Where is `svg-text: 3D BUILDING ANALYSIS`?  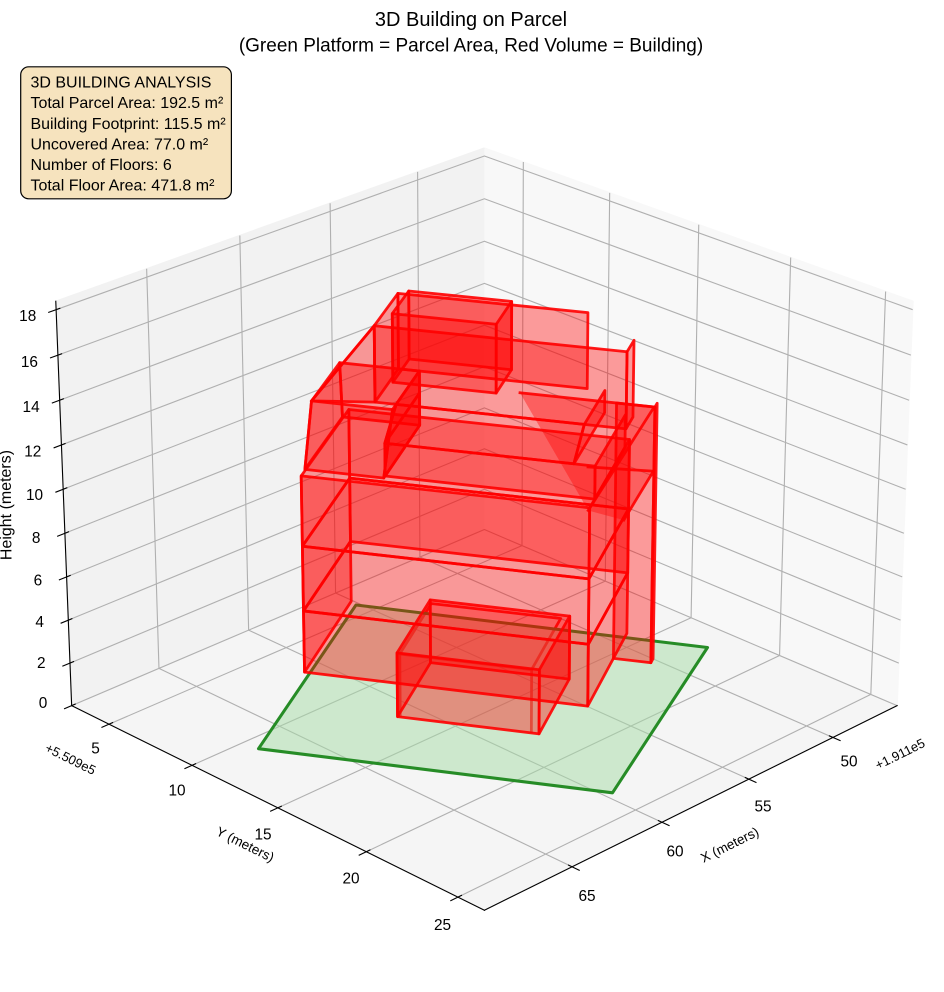
svg-text: 3D BUILDING ANALYSIS is located at coordinates (121, 83).